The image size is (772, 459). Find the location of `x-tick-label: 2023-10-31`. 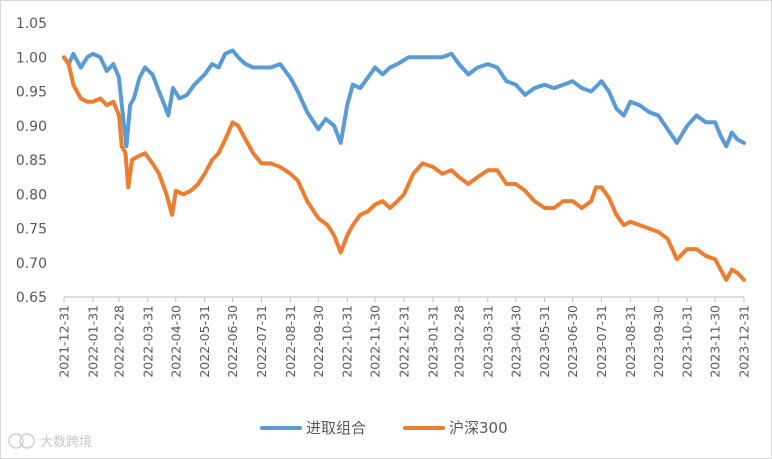

x-tick-label: 2023-10-31 is located at coordinates (687, 341).